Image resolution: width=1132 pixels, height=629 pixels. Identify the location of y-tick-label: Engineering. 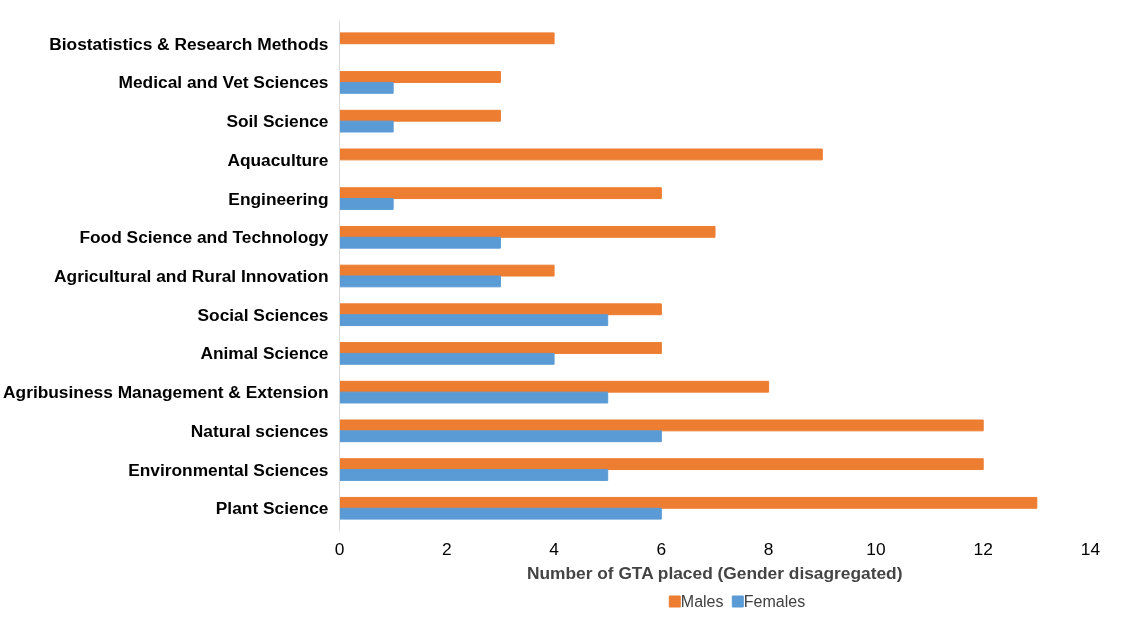
(278, 198).